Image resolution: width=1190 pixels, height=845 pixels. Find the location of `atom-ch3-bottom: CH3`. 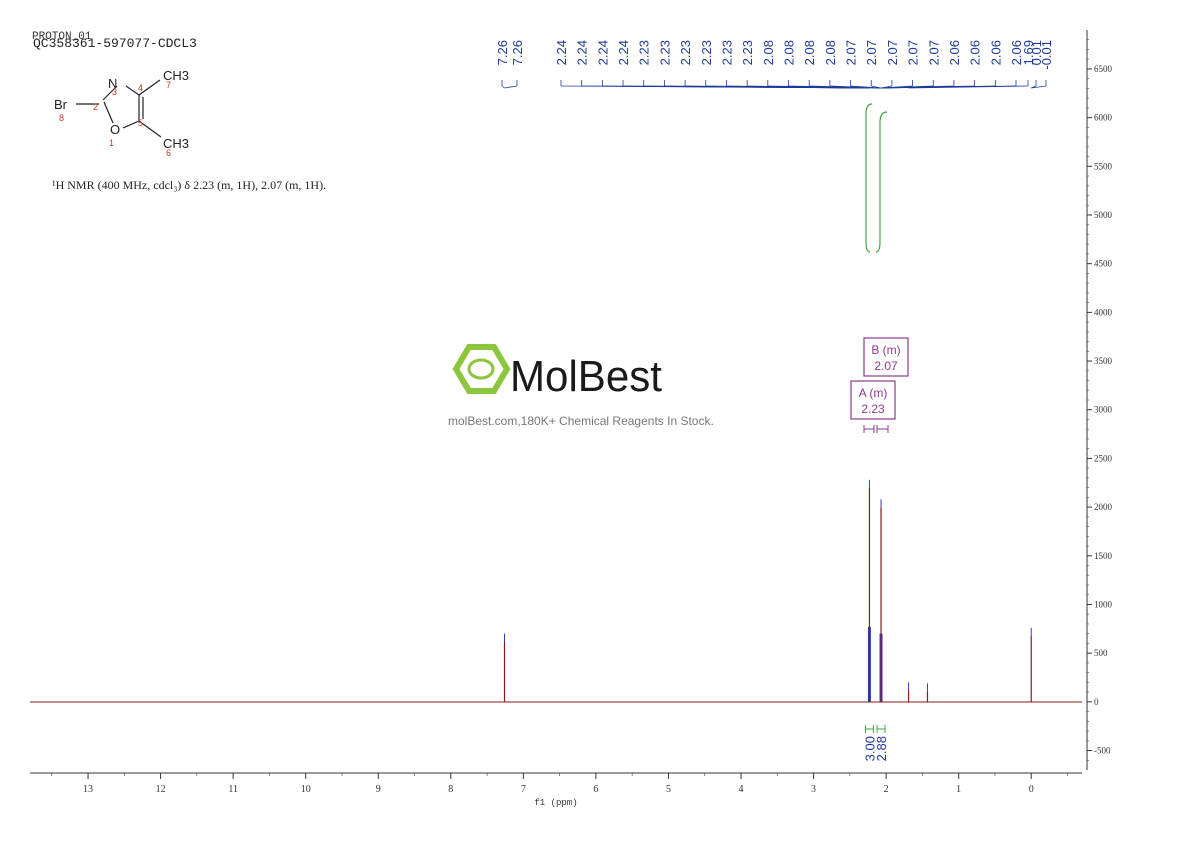

atom-ch3-bottom: CH3 is located at coordinates (176, 143).